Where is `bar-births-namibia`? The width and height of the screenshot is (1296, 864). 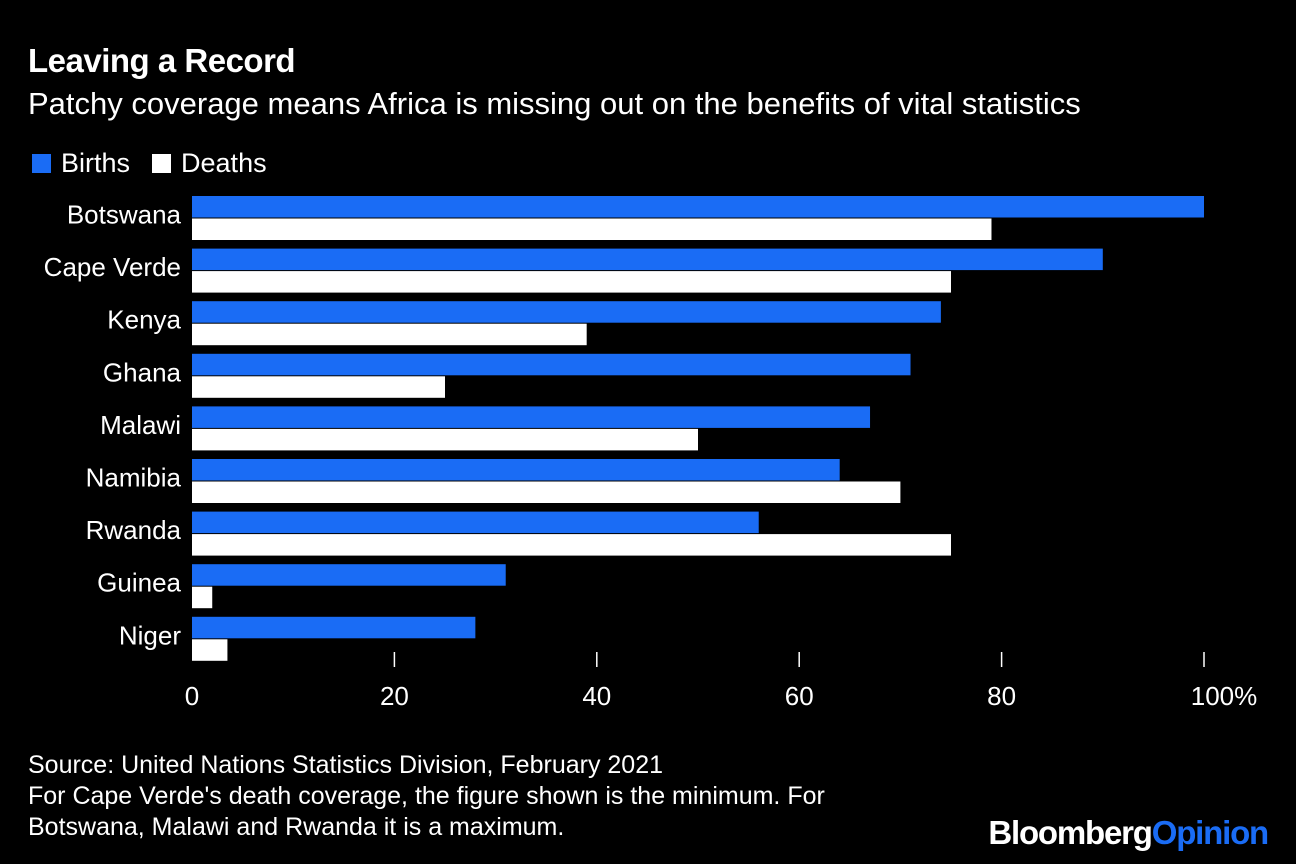 bar-births-namibia is located at coordinates (516, 470).